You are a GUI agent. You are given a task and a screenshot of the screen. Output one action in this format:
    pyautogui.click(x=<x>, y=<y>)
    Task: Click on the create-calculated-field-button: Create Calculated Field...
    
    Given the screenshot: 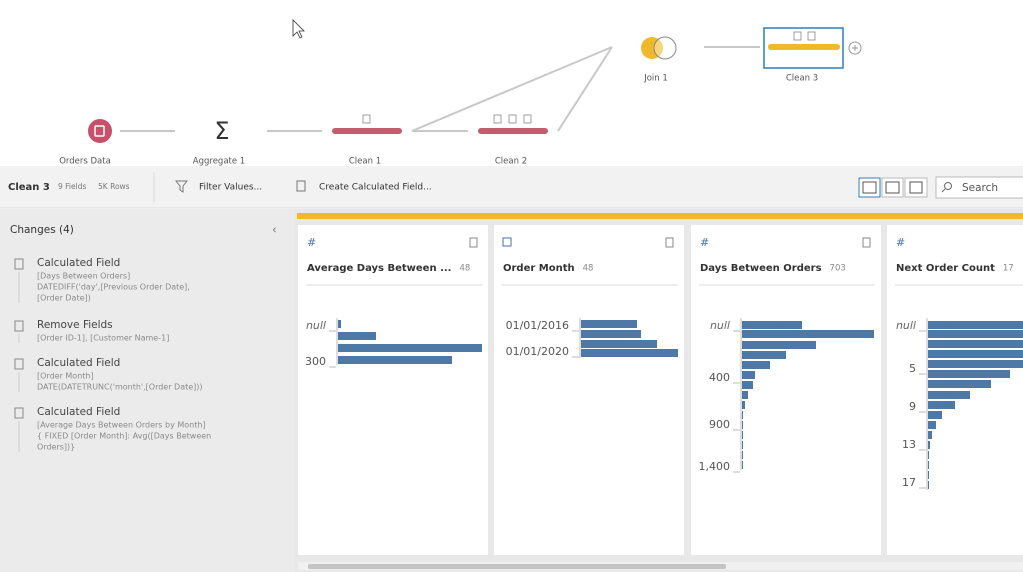 What is the action you would take?
    pyautogui.click(x=364, y=186)
    